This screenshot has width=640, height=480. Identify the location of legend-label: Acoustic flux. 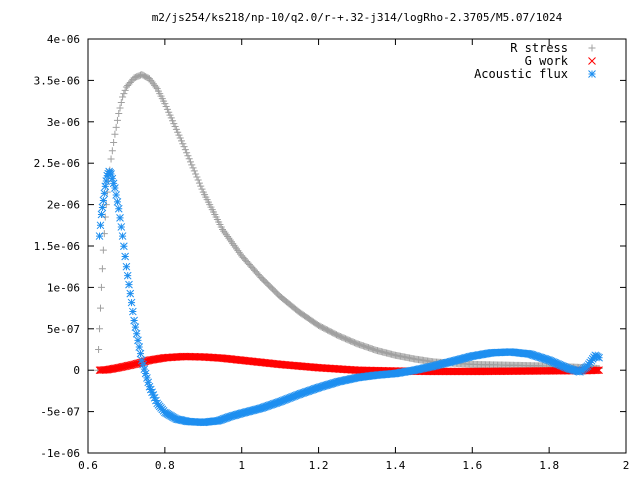
(521, 74).